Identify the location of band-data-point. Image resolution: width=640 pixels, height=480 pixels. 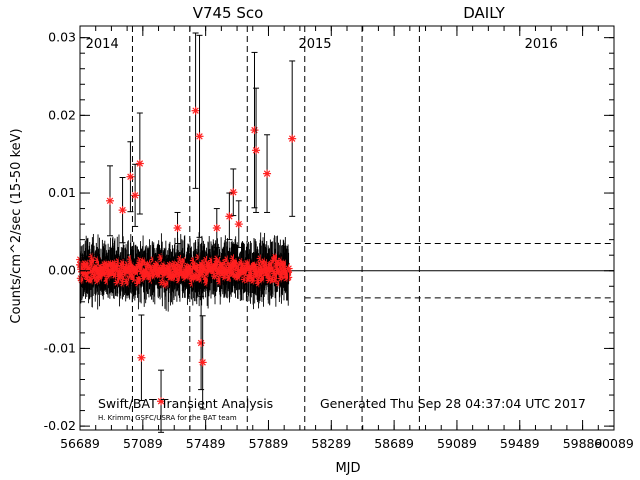
(288, 268).